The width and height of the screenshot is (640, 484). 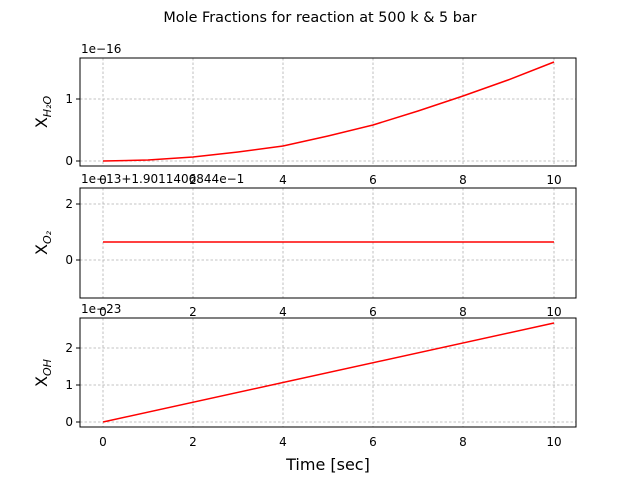 I want to click on offset-text: 1e−23, so click(x=101, y=309).